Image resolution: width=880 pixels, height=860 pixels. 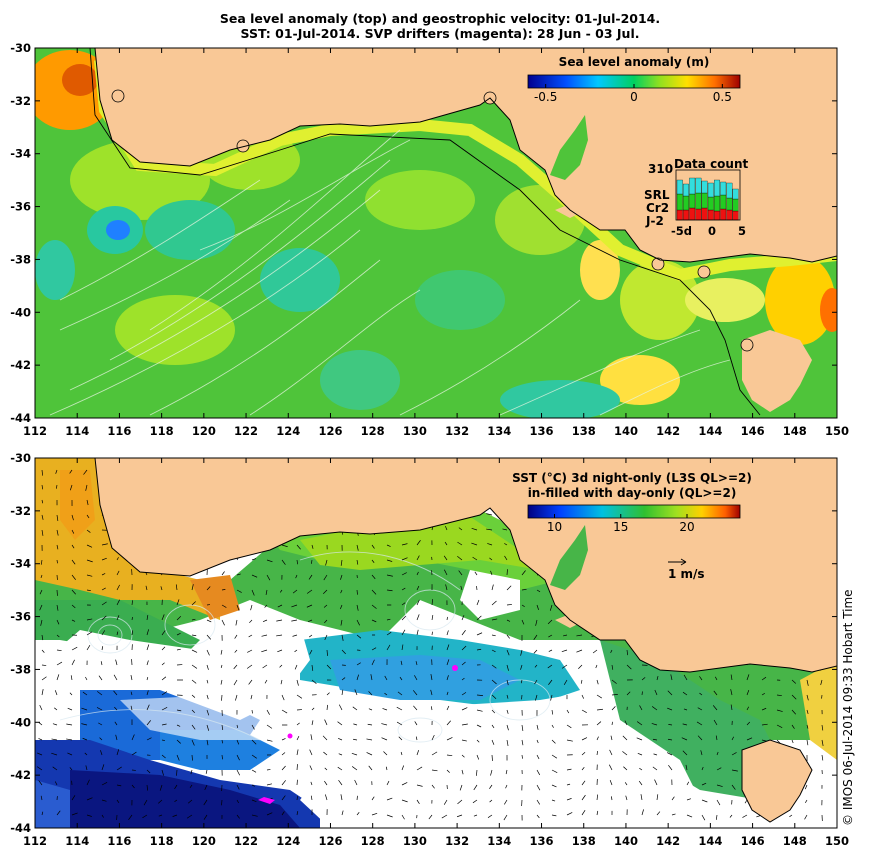 I want to click on data-count-xtick-neg5: -5d, so click(x=681, y=231).